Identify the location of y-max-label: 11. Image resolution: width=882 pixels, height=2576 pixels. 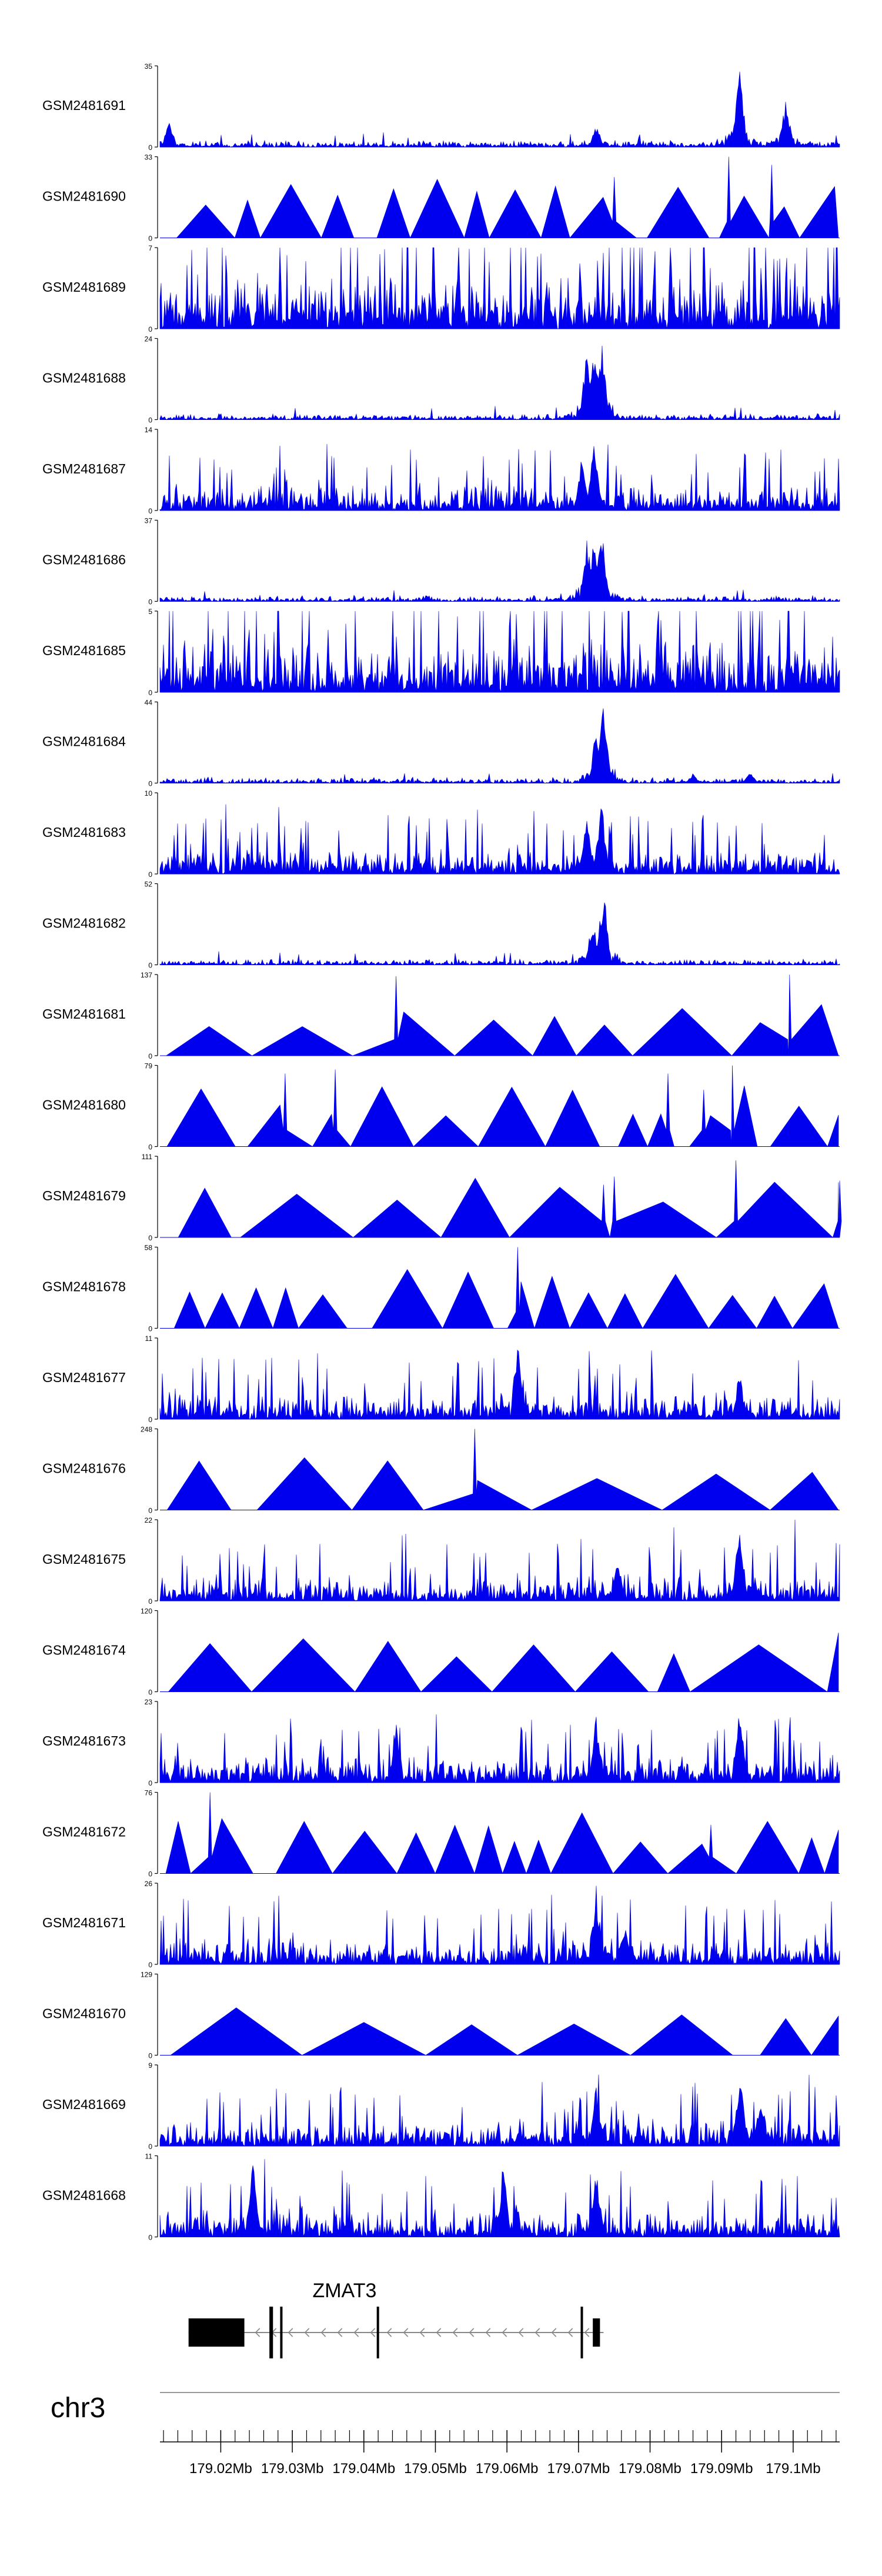
(149, 1338).